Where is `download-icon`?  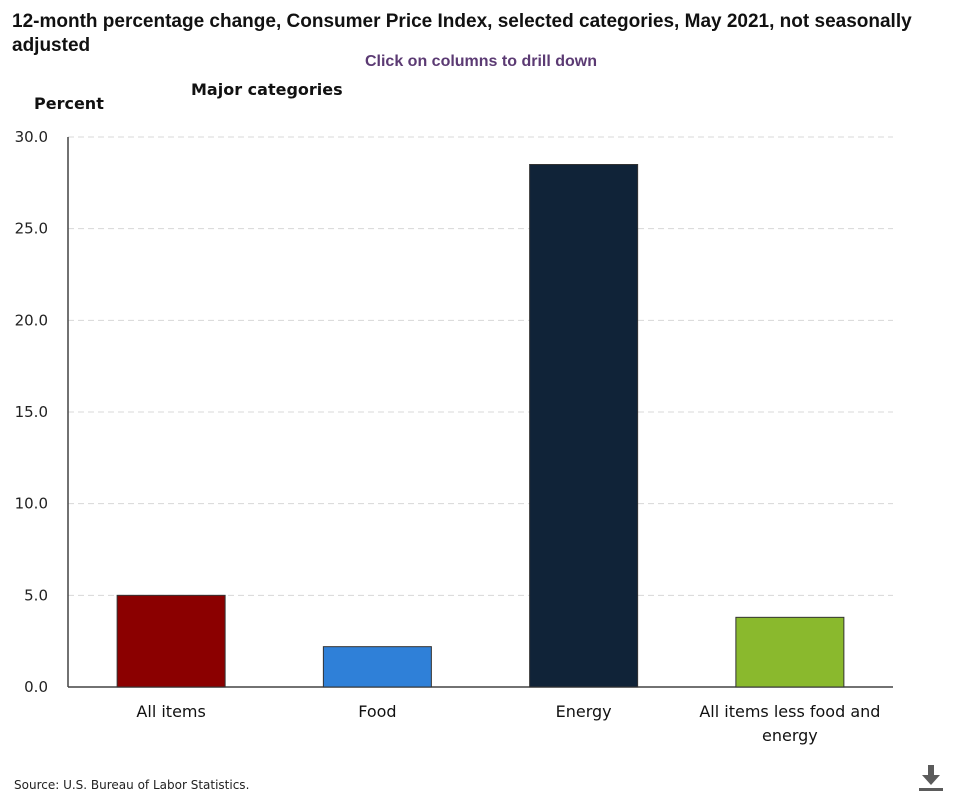 download-icon is located at coordinates (931, 778).